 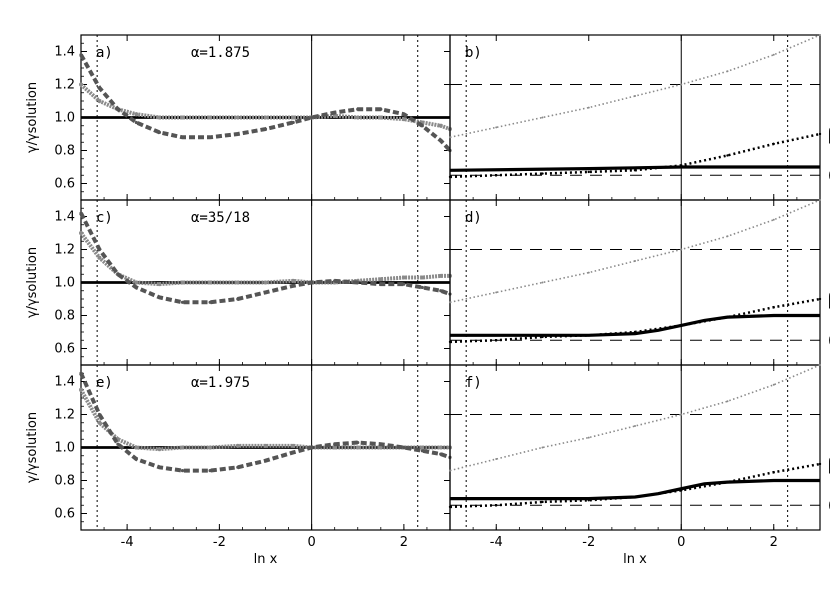 I want to click on panel-label: d), so click(x=473, y=218).